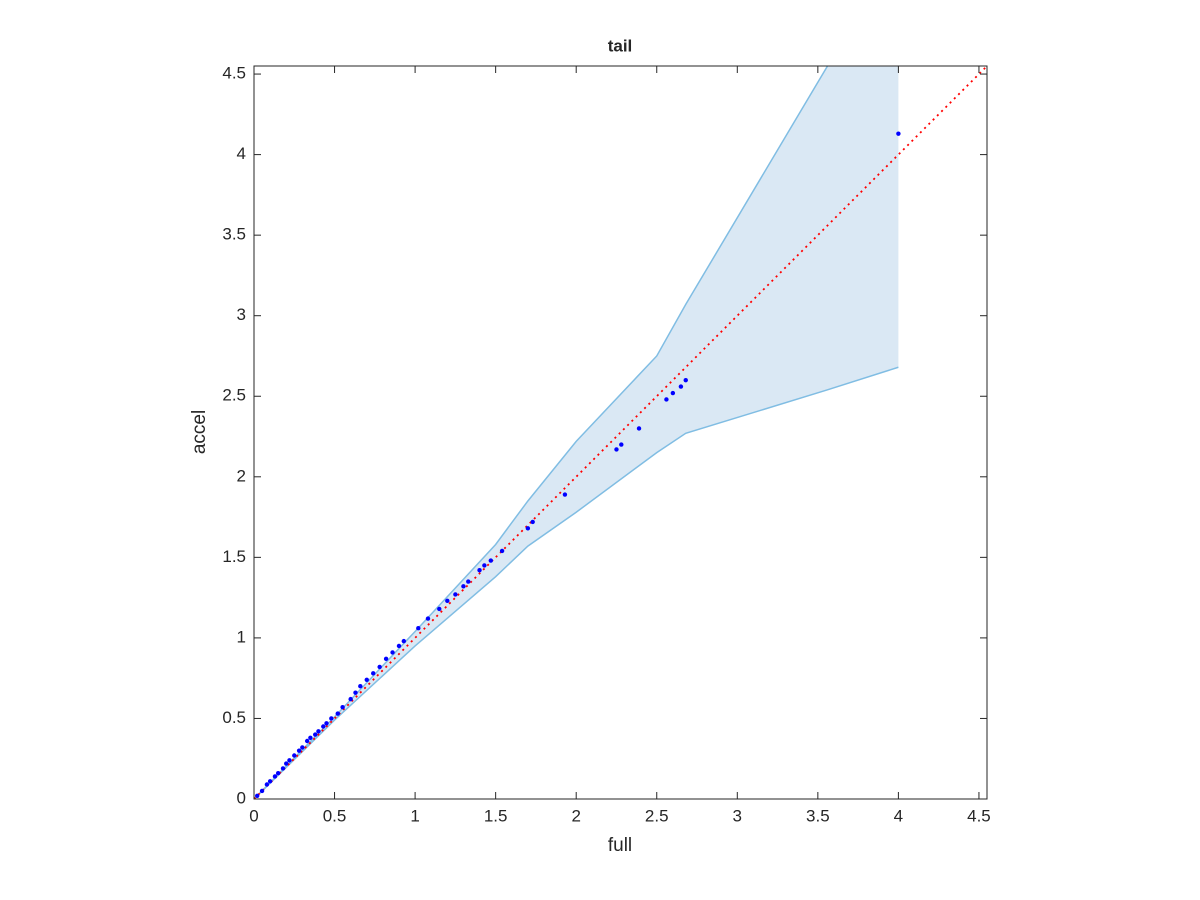 This screenshot has height=900, width=1200. What do you see at coordinates (414, 815) in the screenshot?
I see `x-tick-label: 1` at bounding box center [414, 815].